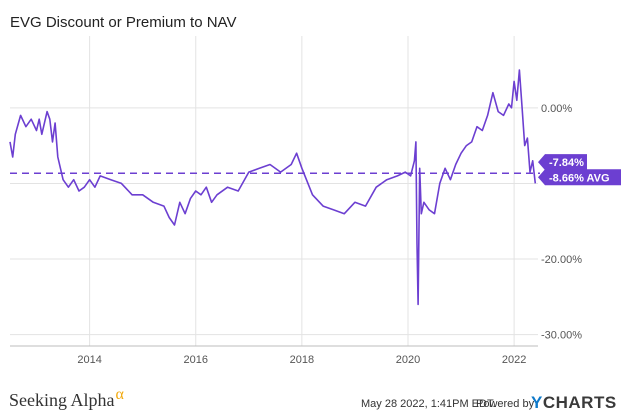  I want to click on last-value-tag: -7.84%, so click(562, 162).